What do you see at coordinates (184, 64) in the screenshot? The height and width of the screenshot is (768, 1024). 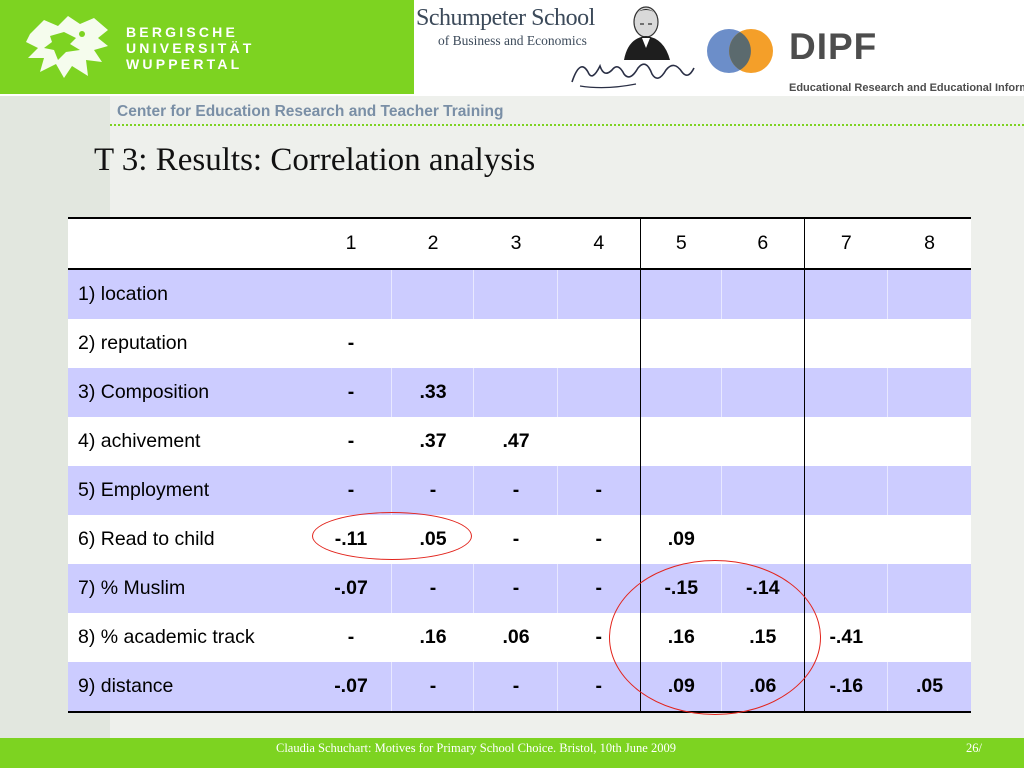 I see `university-line-3: WUPPERTAL` at bounding box center [184, 64].